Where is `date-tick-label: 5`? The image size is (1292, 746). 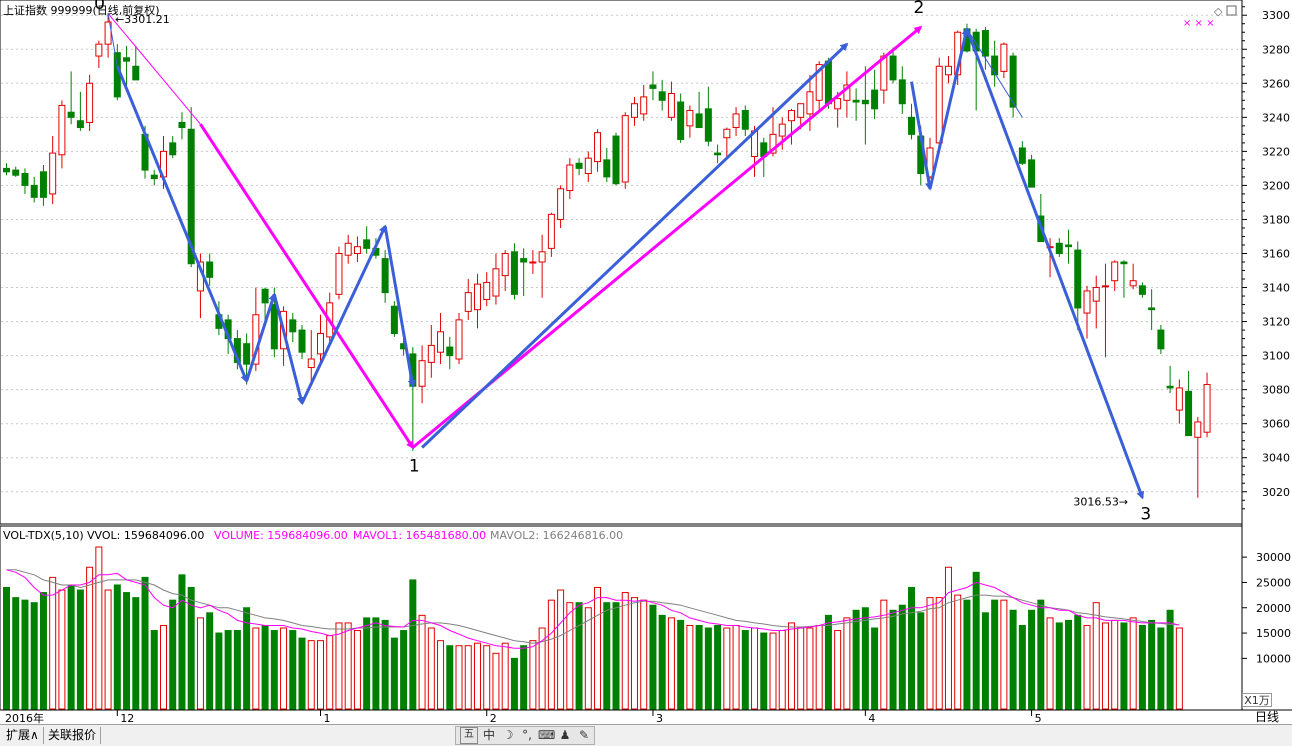
date-tick-label: 5 is located at coordinates (1038, 718).